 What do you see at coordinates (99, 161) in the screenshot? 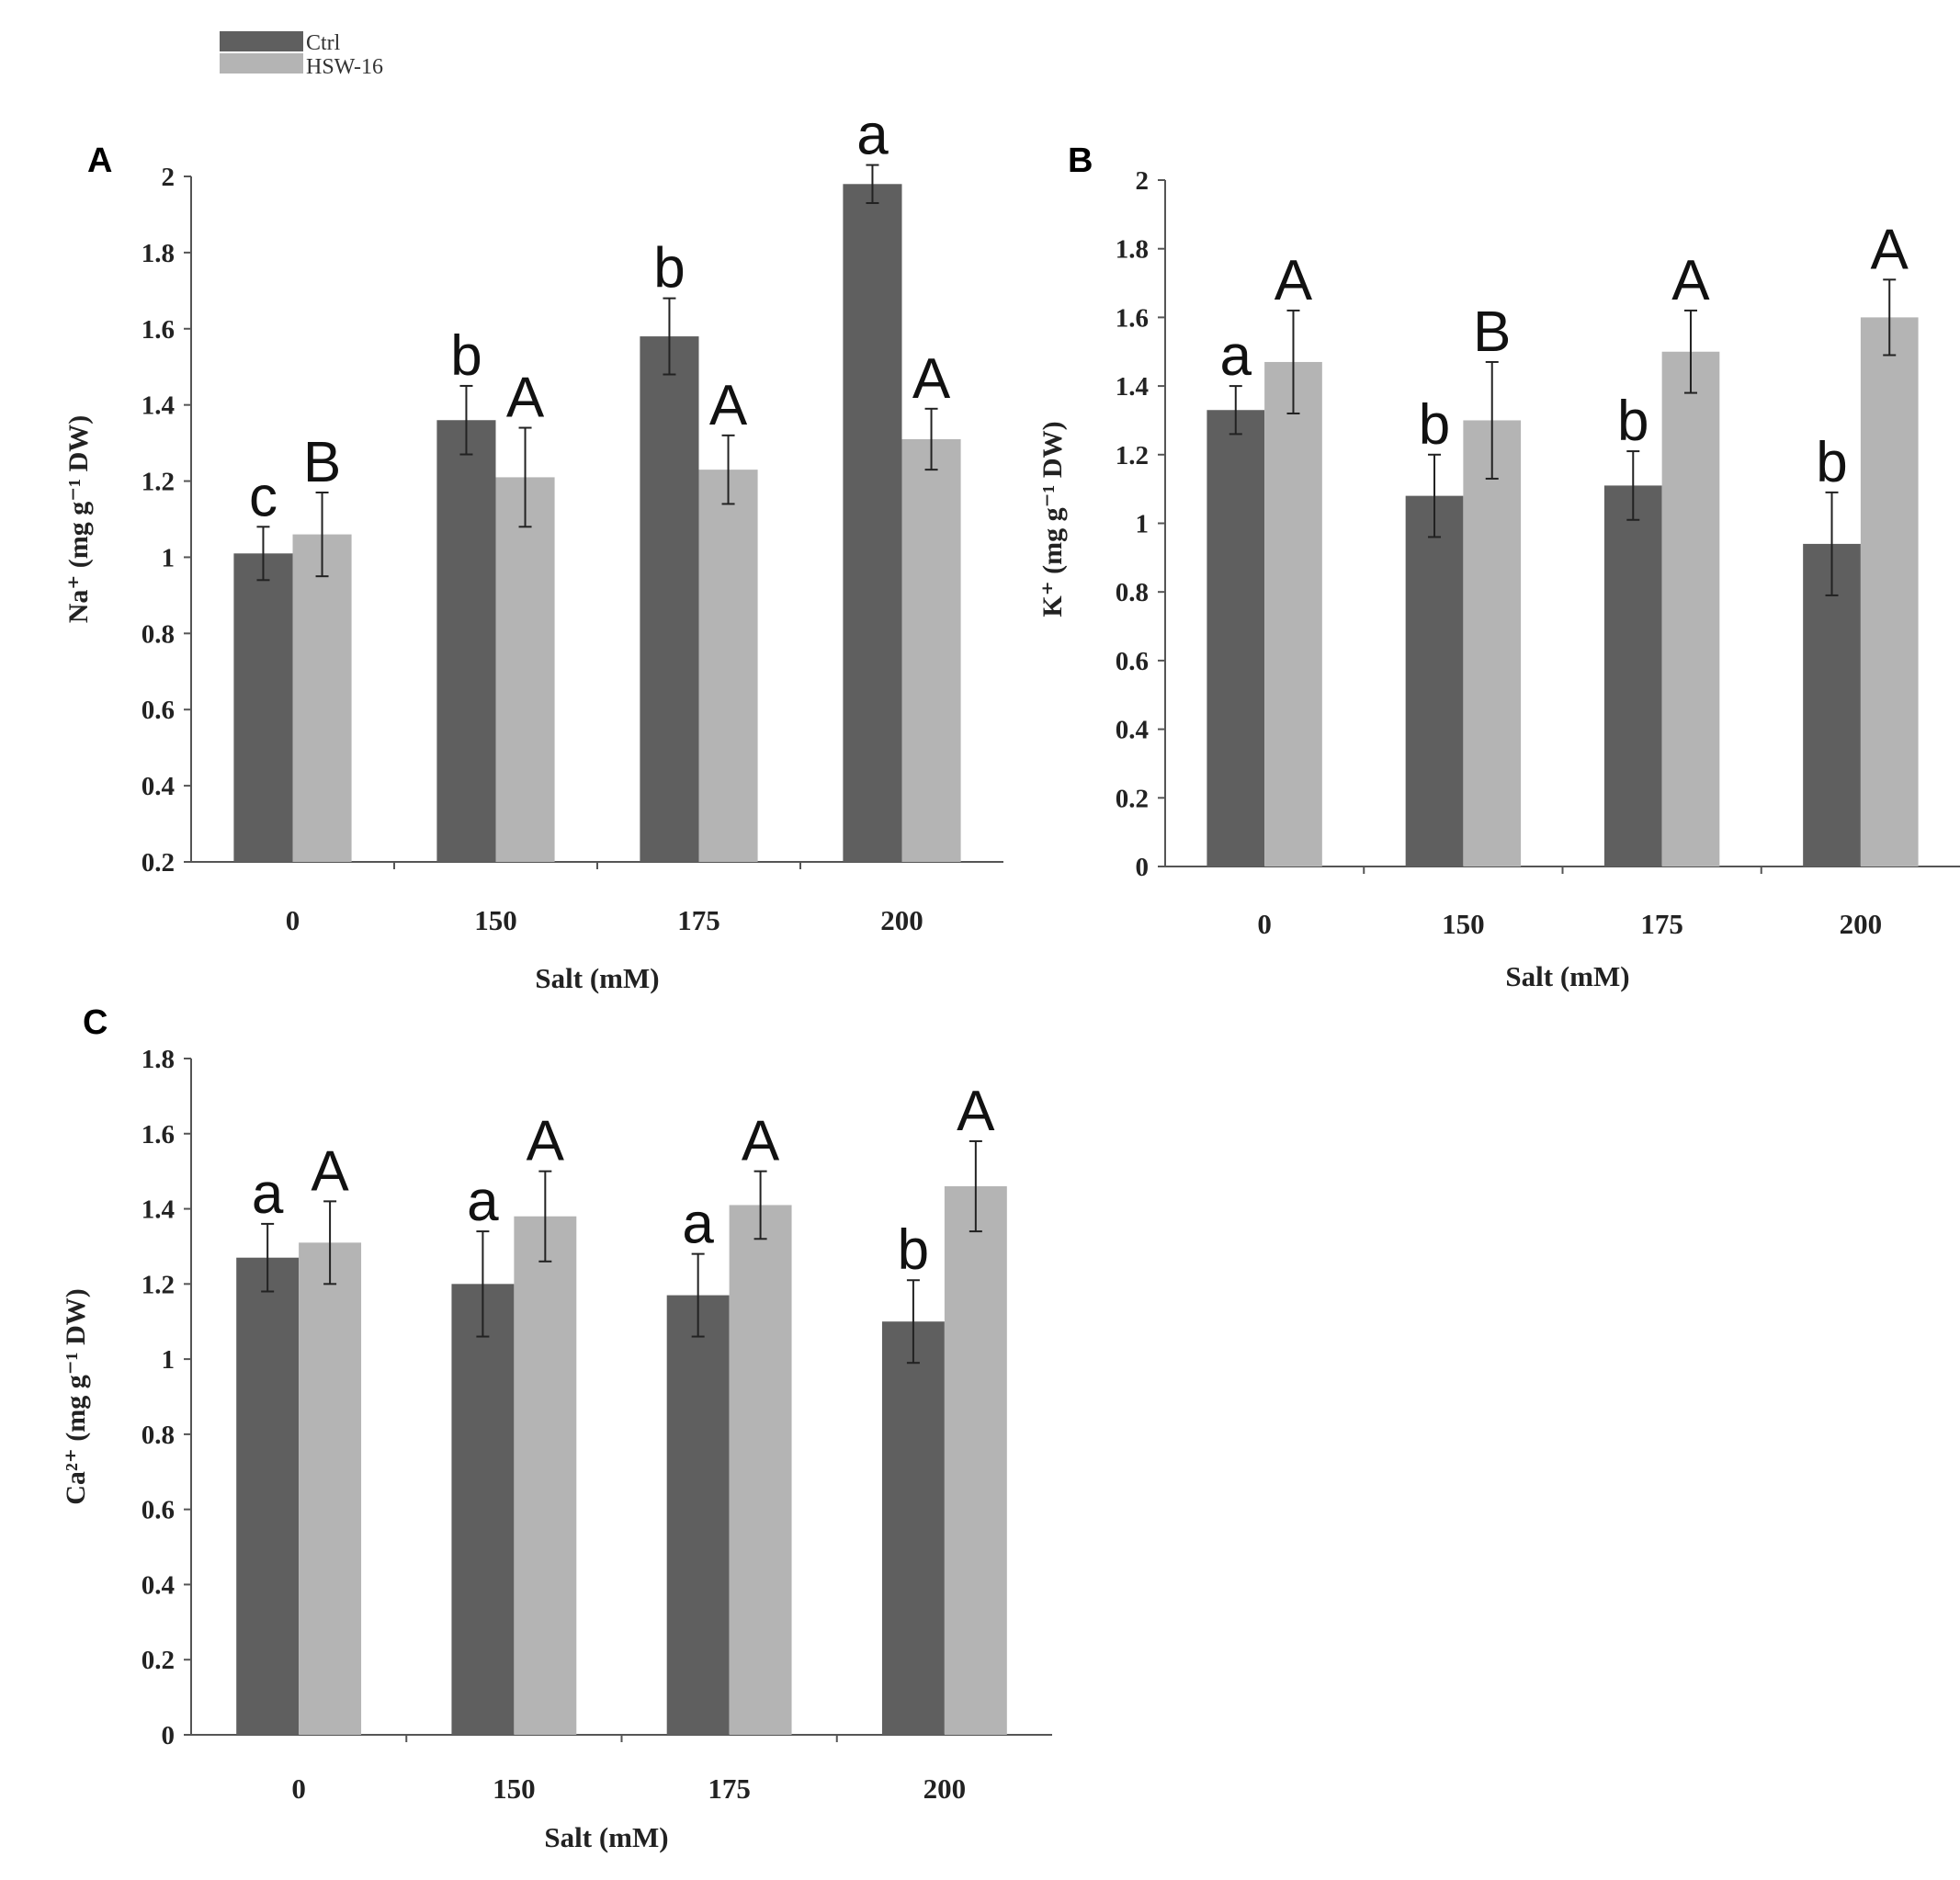
I see `panel-letter-a: A` at bounding box center [99, 161].